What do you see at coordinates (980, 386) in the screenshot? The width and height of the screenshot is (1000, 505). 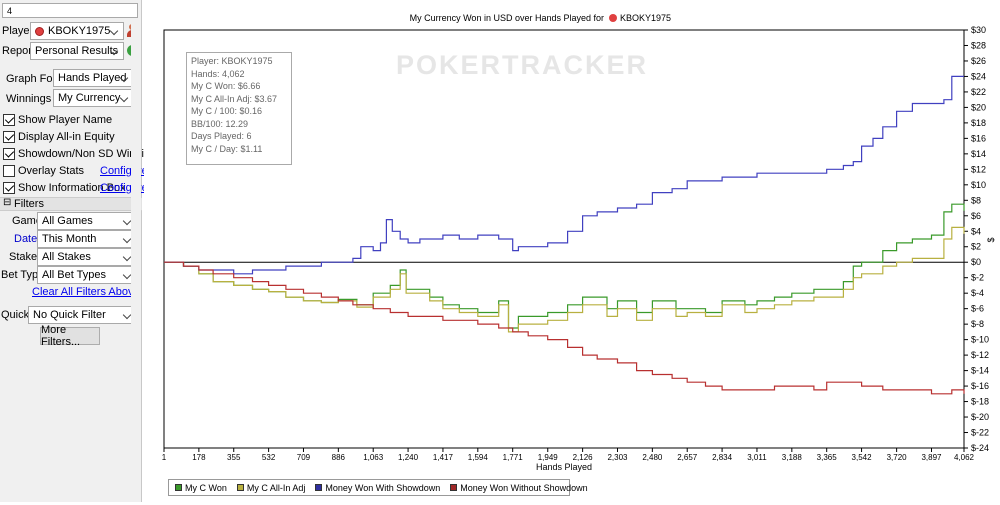 I see `y-tick-label: $-16` at bounding box center [980, 386].